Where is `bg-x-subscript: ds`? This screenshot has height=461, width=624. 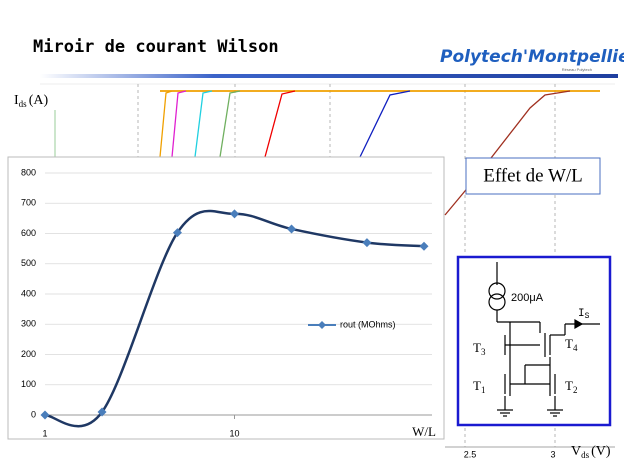
bg-x-subscript: ds is located at coordinates (585, 455).